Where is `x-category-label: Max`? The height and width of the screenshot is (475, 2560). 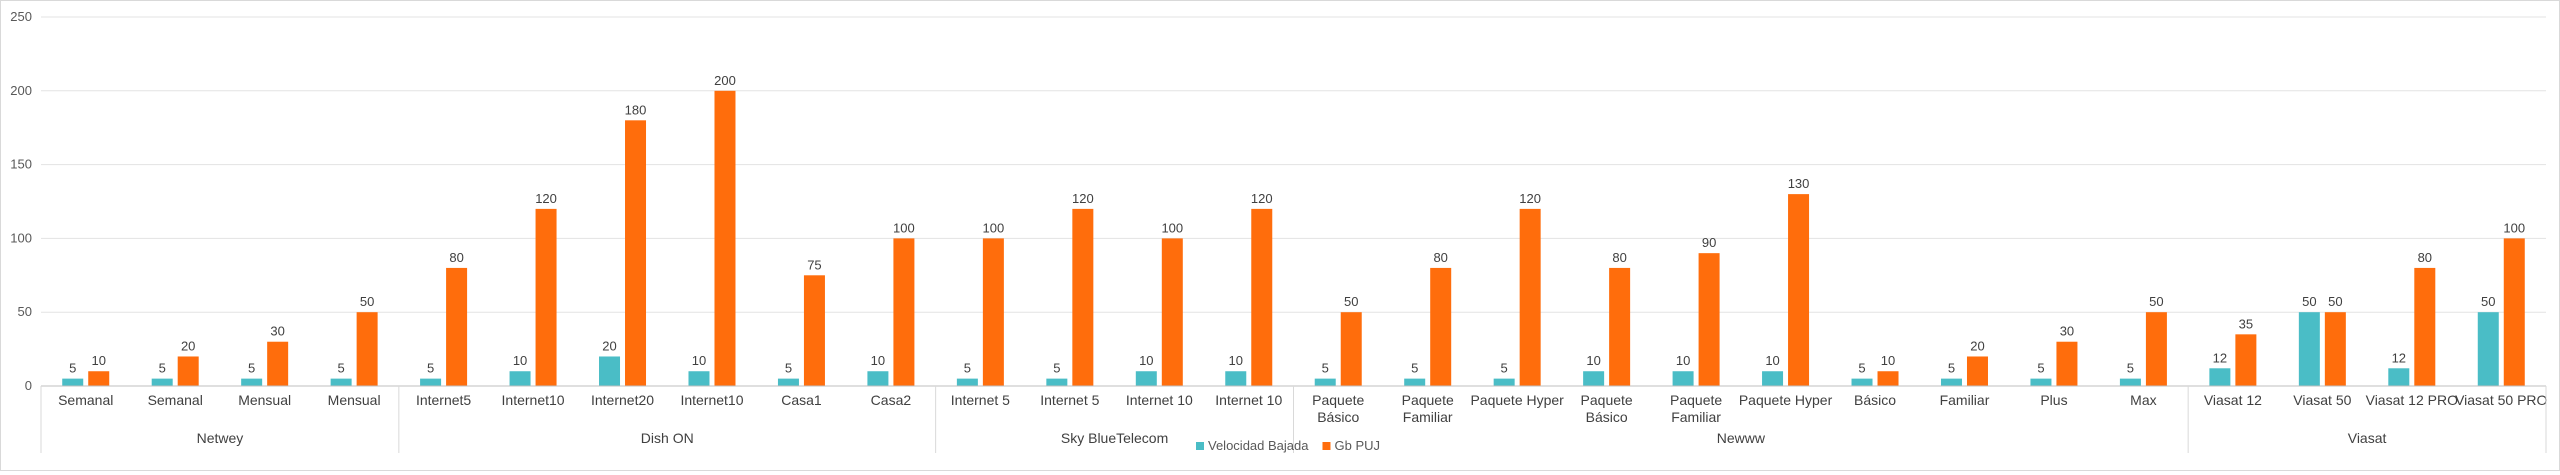 x-category-label: Max is located at coordinates (2143, 400).